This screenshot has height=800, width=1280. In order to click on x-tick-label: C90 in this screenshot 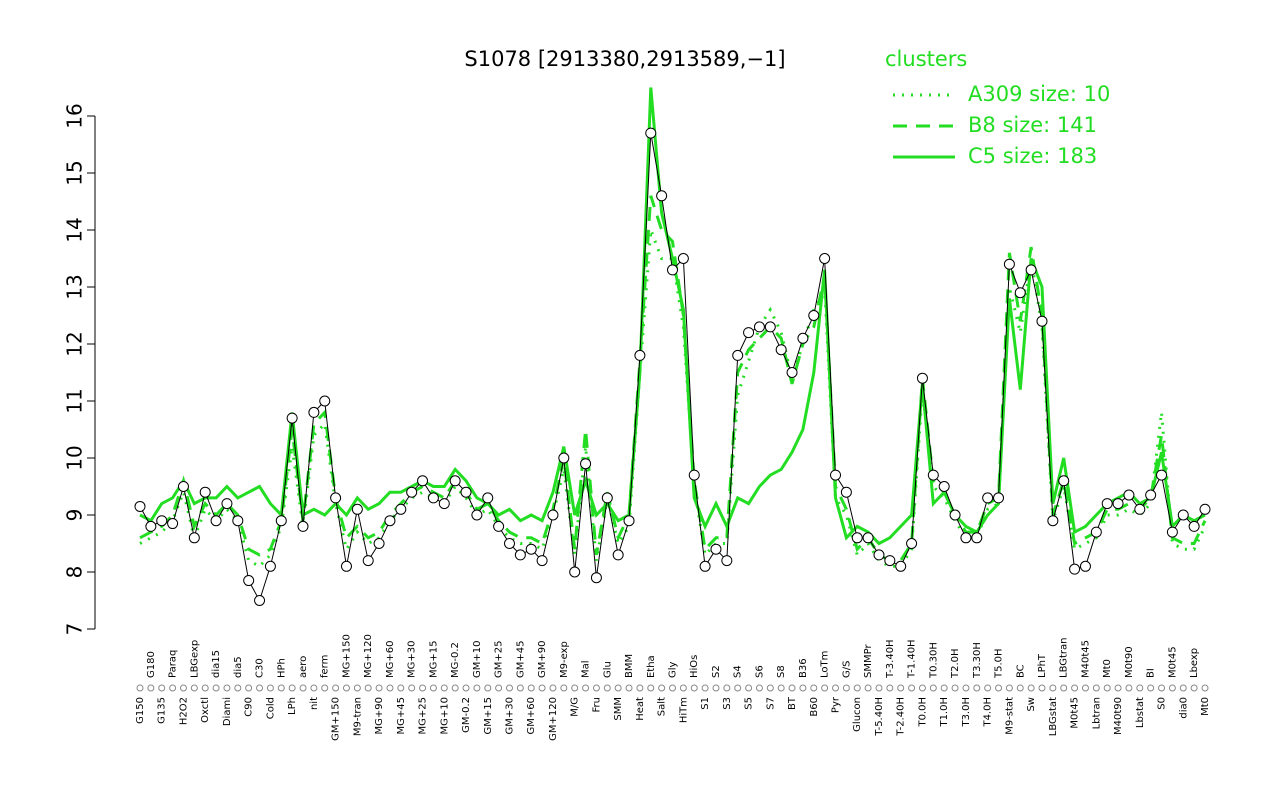, I will do `click(249, 707)`.